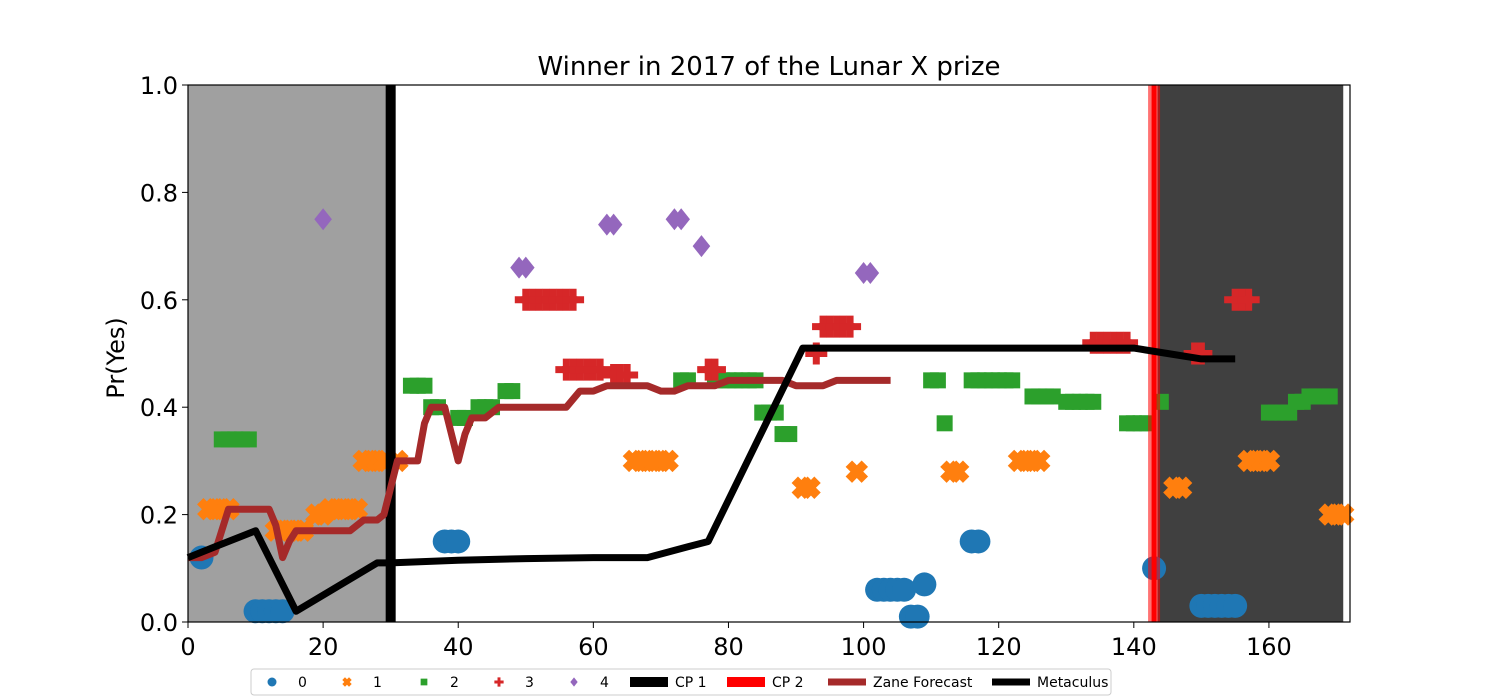  Describe the element at coordinates (788, 683) in the screenshot. I see `legend-label: CP 2` at that location.